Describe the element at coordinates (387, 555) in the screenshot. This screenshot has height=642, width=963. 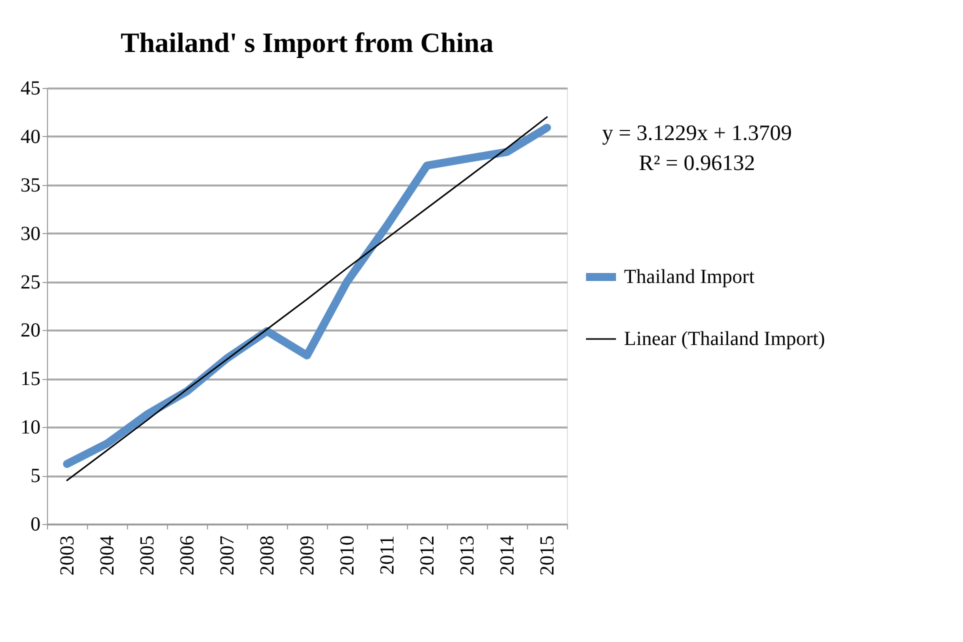
I see `x-tick-label: 2011` at that location.